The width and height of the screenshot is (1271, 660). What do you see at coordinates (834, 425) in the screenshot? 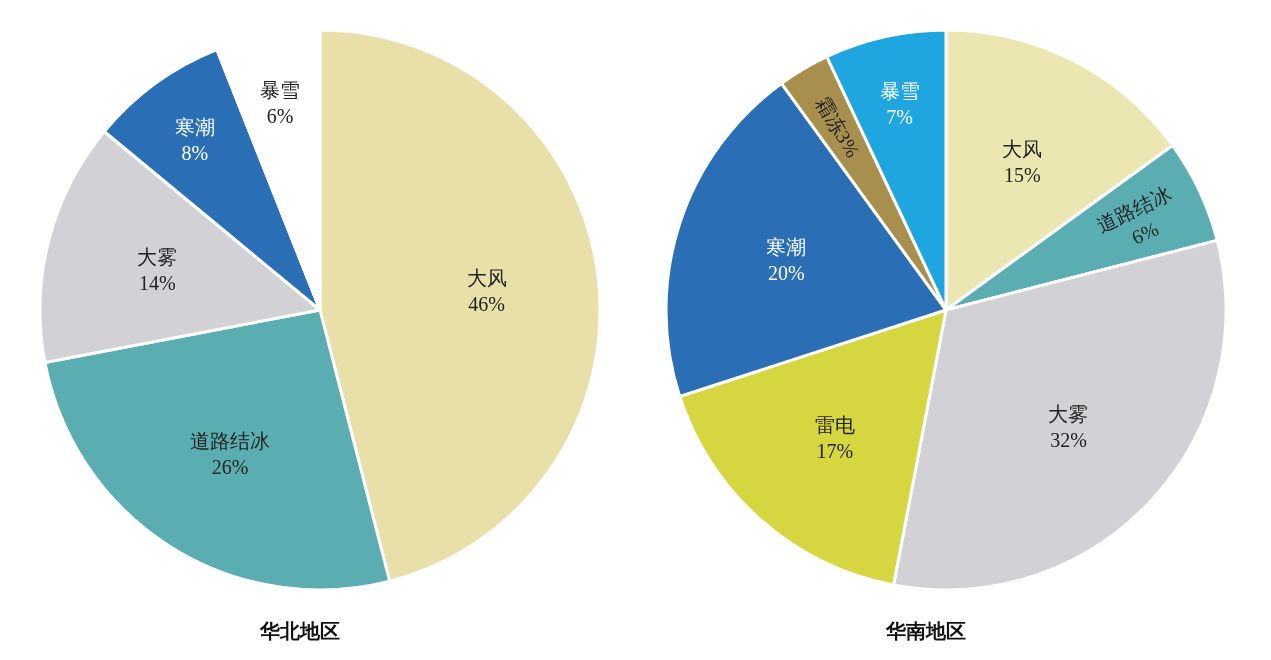
I see `slice-label: 雷电` at bounding box center [834, 425].